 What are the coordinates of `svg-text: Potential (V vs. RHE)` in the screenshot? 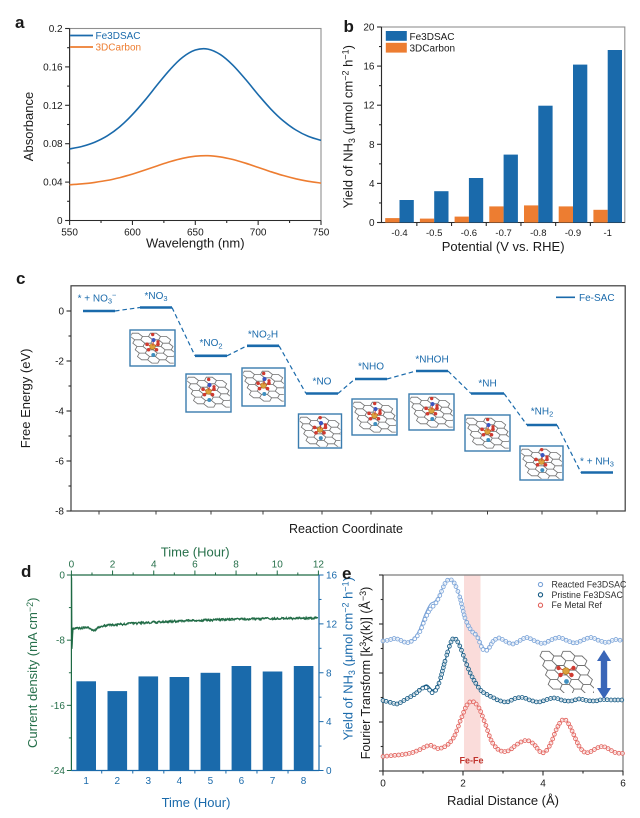 It's located at (503, 246).